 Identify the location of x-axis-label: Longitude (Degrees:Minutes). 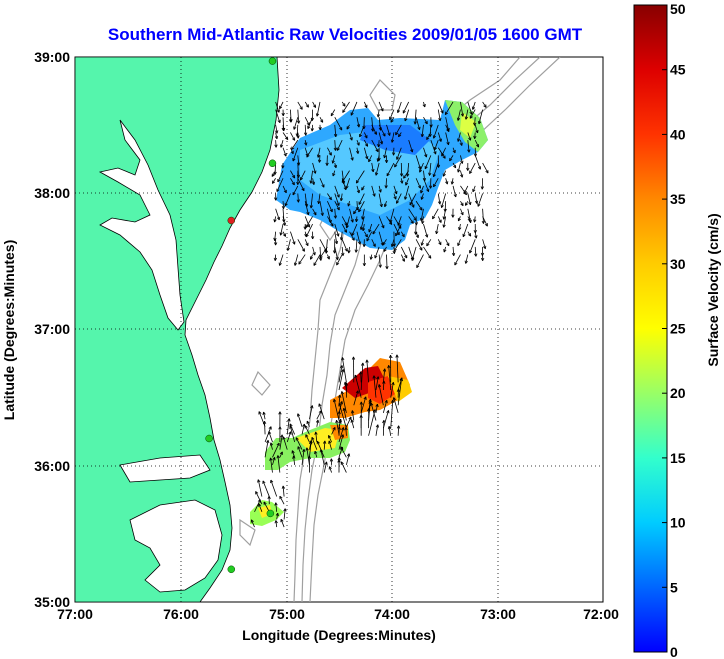
(339, 635).